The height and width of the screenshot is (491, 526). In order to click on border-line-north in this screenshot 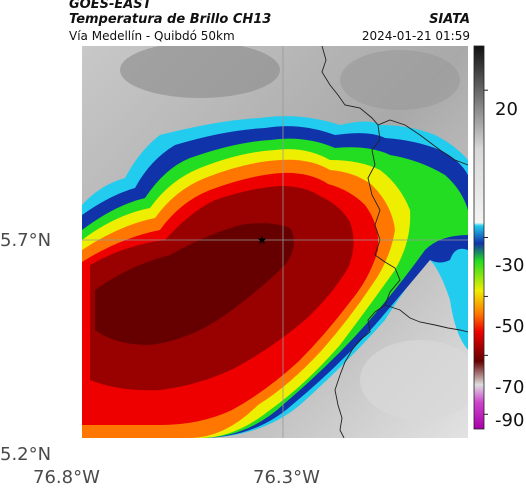, I will do `click(361, 242)`.